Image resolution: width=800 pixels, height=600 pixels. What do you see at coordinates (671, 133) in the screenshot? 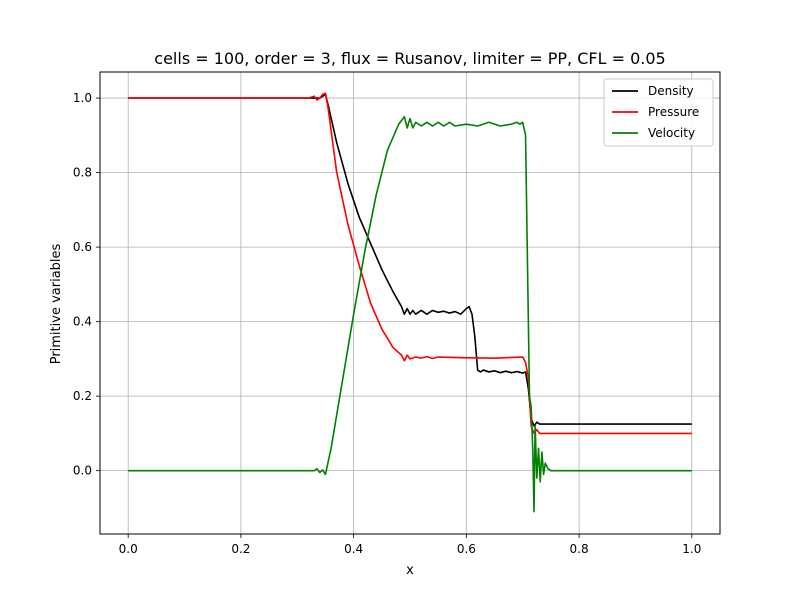
I see `legend-label-velocity: Velocity` at bounding box center [671, 133].